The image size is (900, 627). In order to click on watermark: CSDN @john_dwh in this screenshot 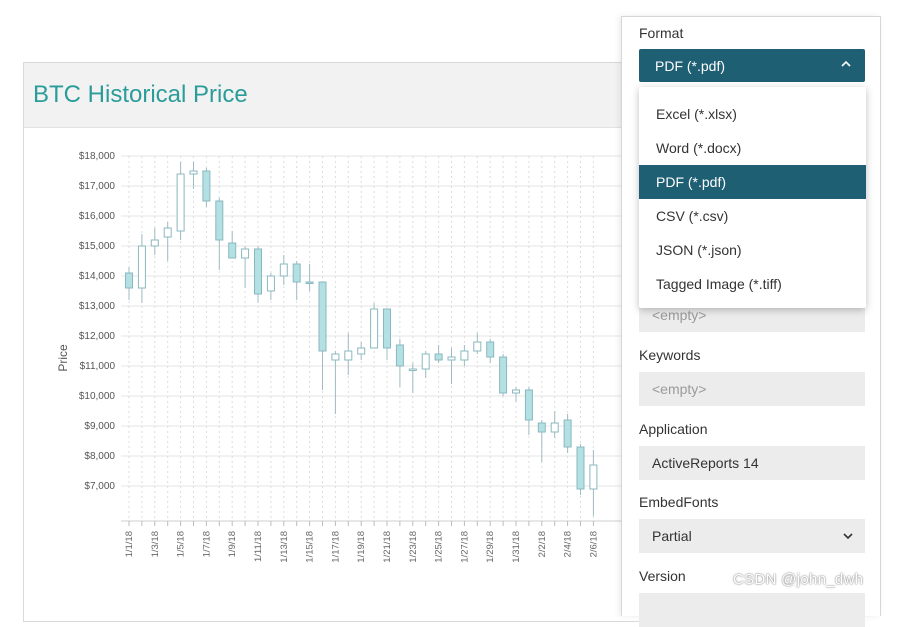, I will do `click(798, 579)`.